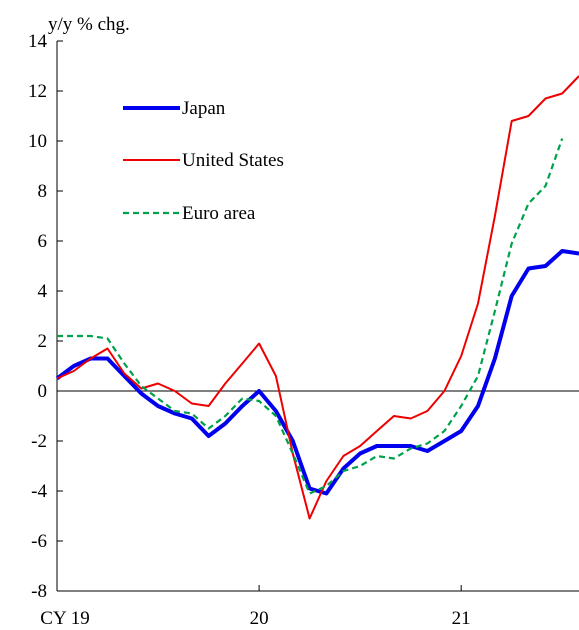  I want to click on legend-label: United States, so click(233, 160).